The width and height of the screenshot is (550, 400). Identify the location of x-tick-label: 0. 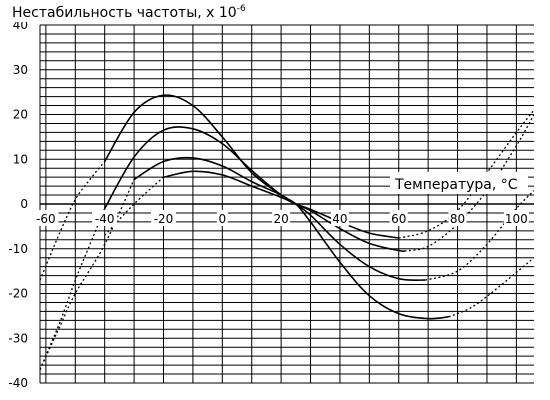
(222, 219).